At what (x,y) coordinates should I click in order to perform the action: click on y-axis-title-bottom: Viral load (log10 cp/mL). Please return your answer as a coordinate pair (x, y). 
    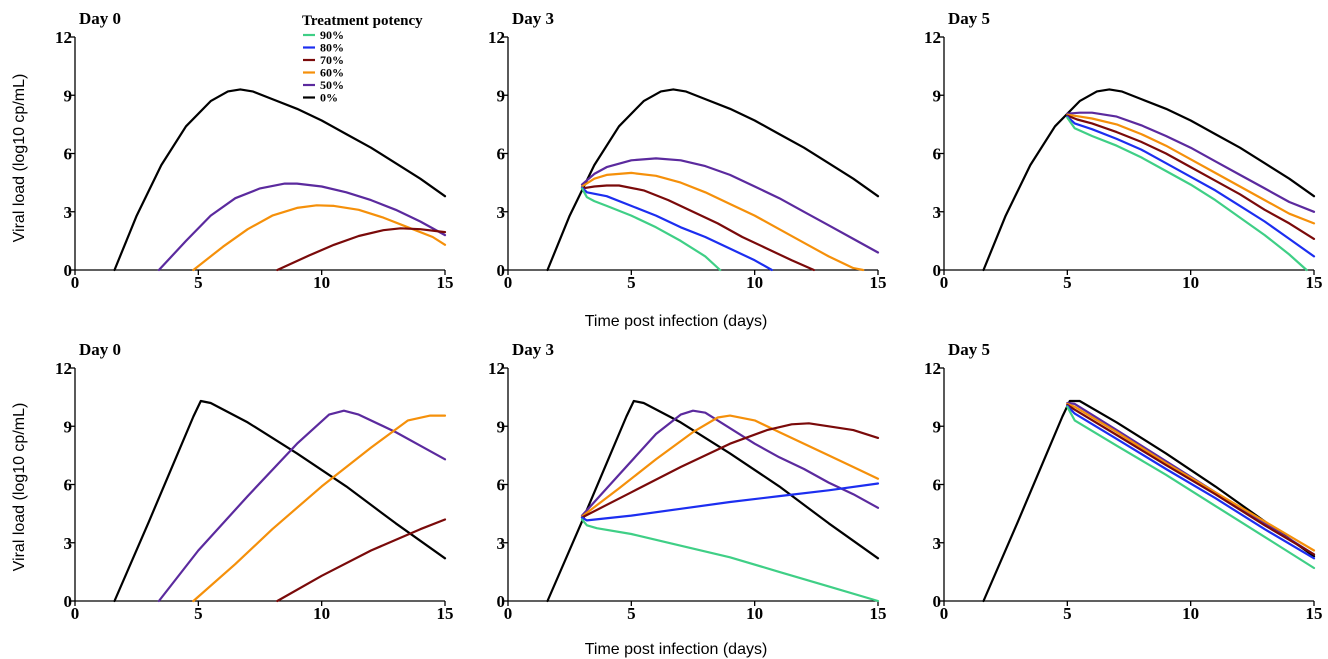
    Looking at the image, I should click on (19, 487).